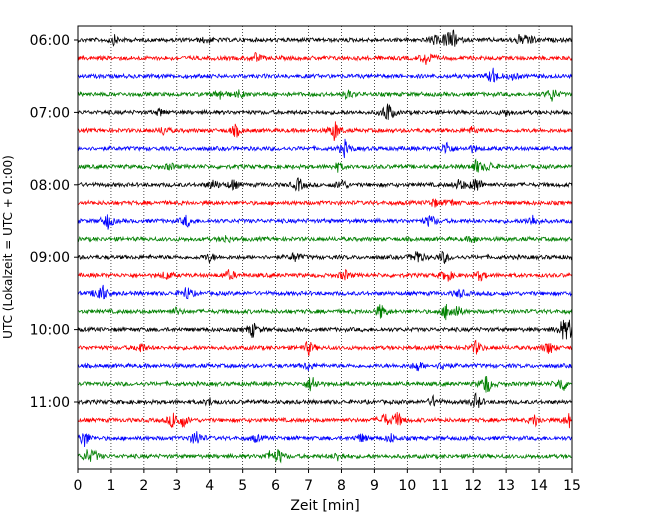  What do you see at coordinates (341, 486) in the screenshot?
I see `x-tick-label: 8` at bounding box center [341, 486].